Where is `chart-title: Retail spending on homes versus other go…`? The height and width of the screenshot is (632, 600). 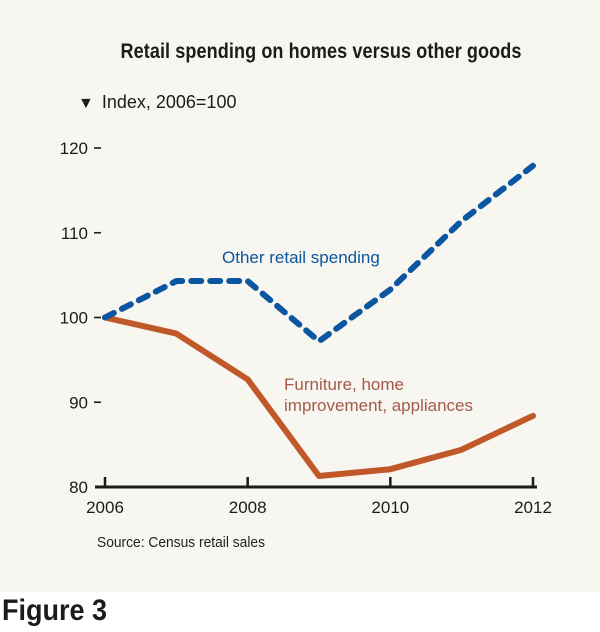 chart-title: Retail spending on homes versus other go… is located at coordinates (321, 51).